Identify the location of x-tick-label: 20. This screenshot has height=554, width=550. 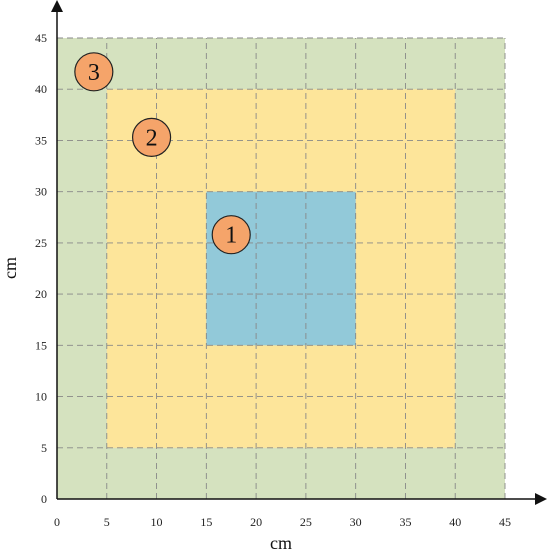
(256, 522).